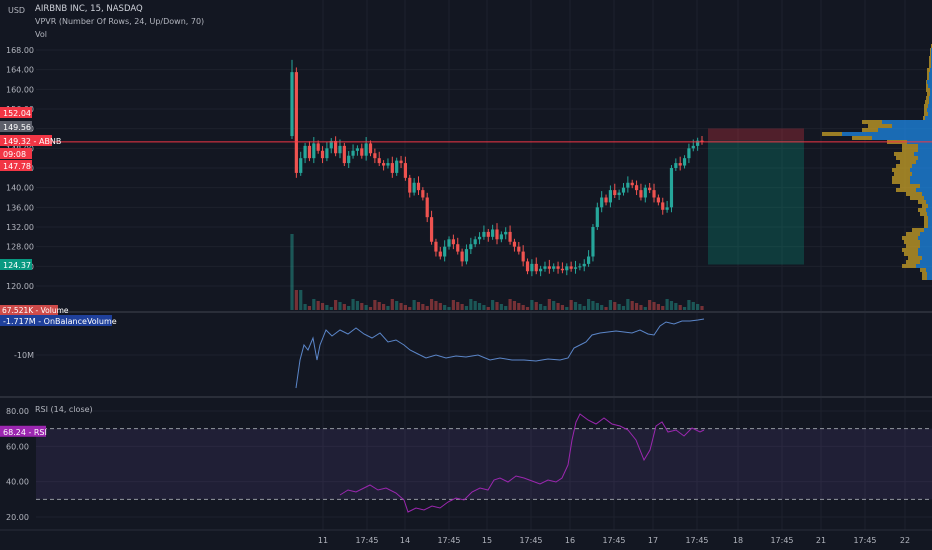  I want to click on position-target-zone, so click(756, 134).